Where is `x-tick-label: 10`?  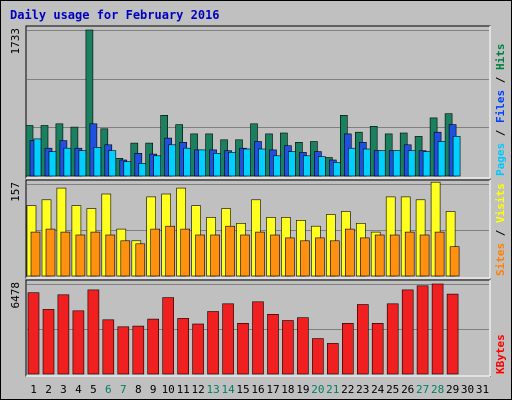 x-tick-label: 10 is located at coordinates (168, 389).